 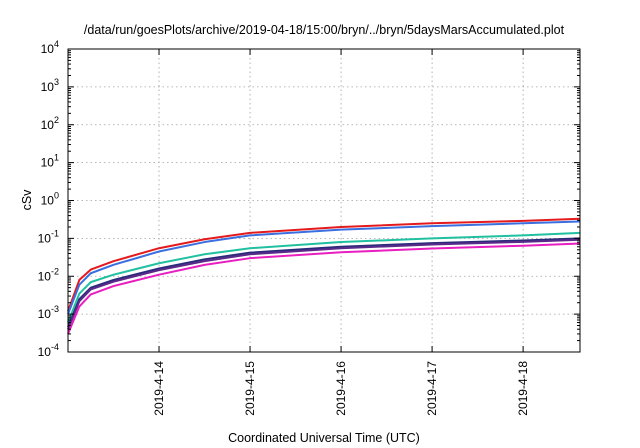 I want to click on x-tick-label: 2019-4-18, so click(x=523, y=388).